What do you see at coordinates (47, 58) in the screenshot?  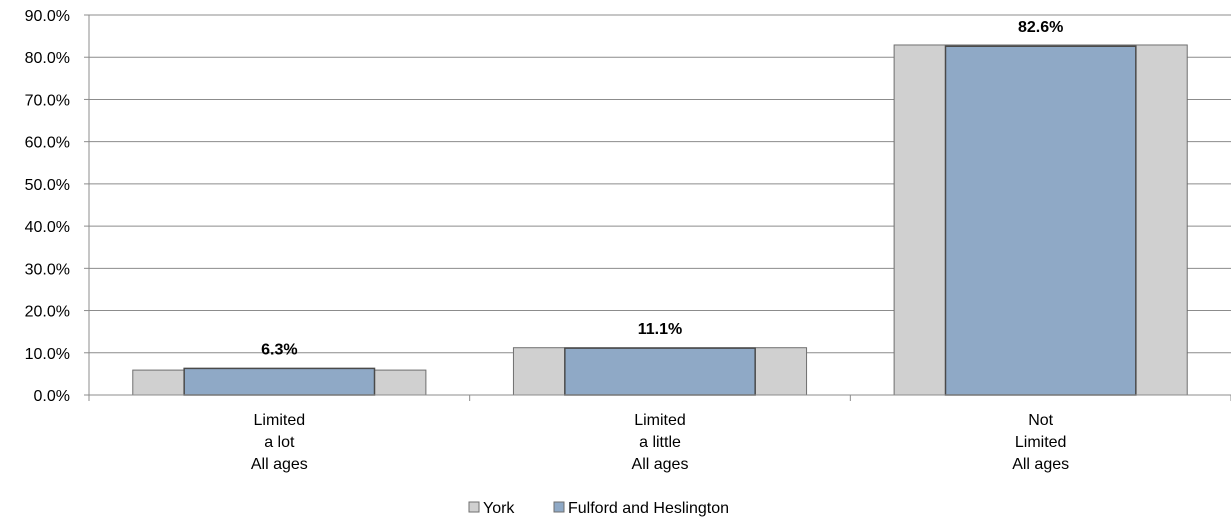 I see `y-tick-label: 80.0%` at bounding box center [47, 58].